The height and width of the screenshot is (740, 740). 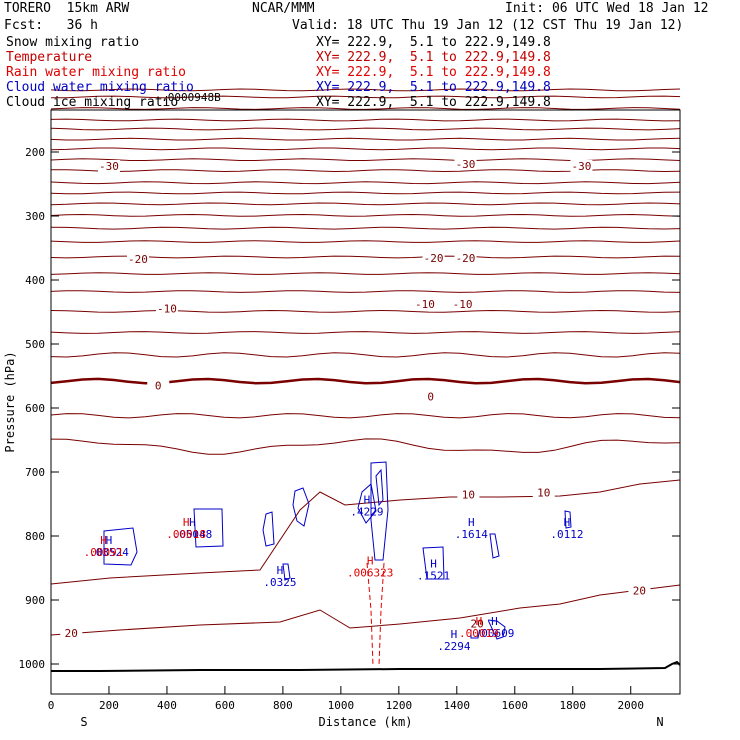 What do you see at coordinates (566, 534) in the screenshot?
I see `cloud-max-value: .0112` at bounding box center [566, 534].